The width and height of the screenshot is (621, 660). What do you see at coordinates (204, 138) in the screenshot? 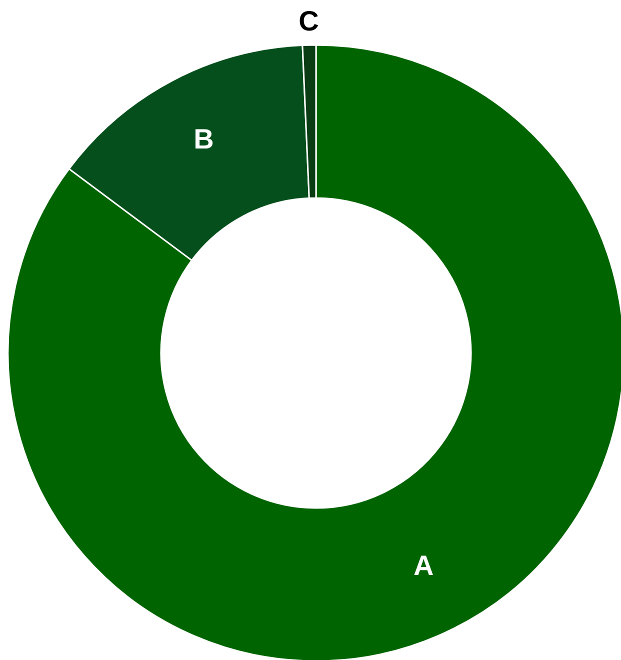
I see `slice-label: B` at bounding box center [204, 138].